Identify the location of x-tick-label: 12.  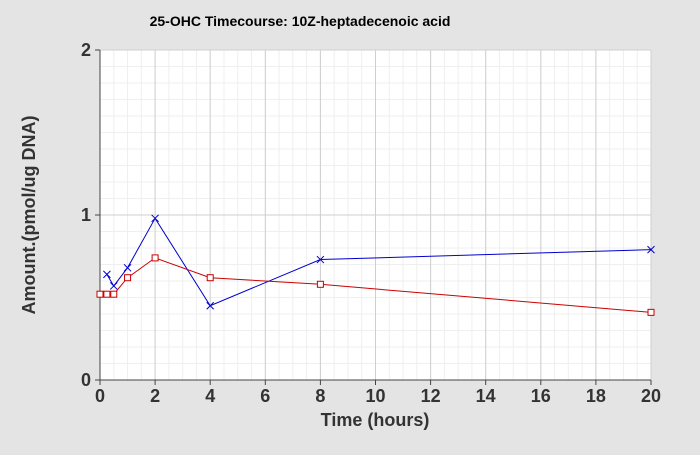
(431, 396).